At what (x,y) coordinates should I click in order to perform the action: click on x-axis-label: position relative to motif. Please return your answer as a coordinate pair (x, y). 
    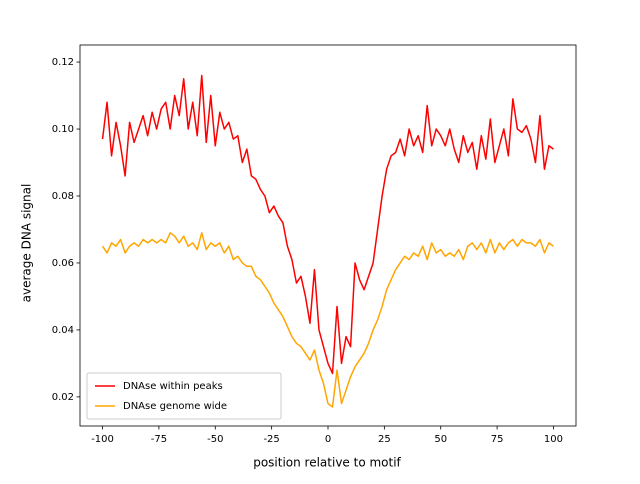
    Looking at the image, I should click on (327, 463).